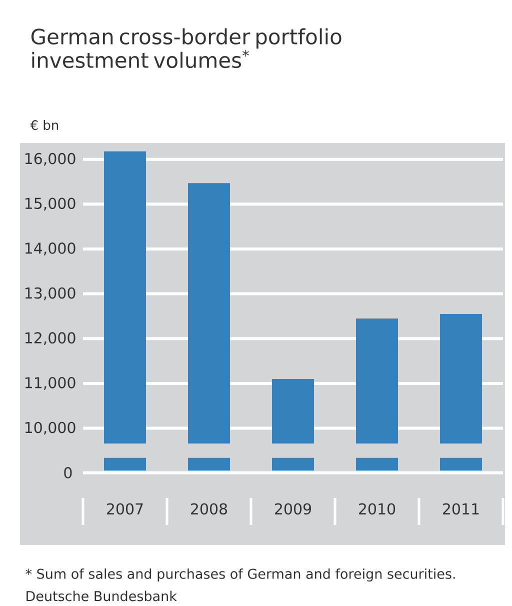  I want to click on x-tick-label: 2009, so click(293, 509).